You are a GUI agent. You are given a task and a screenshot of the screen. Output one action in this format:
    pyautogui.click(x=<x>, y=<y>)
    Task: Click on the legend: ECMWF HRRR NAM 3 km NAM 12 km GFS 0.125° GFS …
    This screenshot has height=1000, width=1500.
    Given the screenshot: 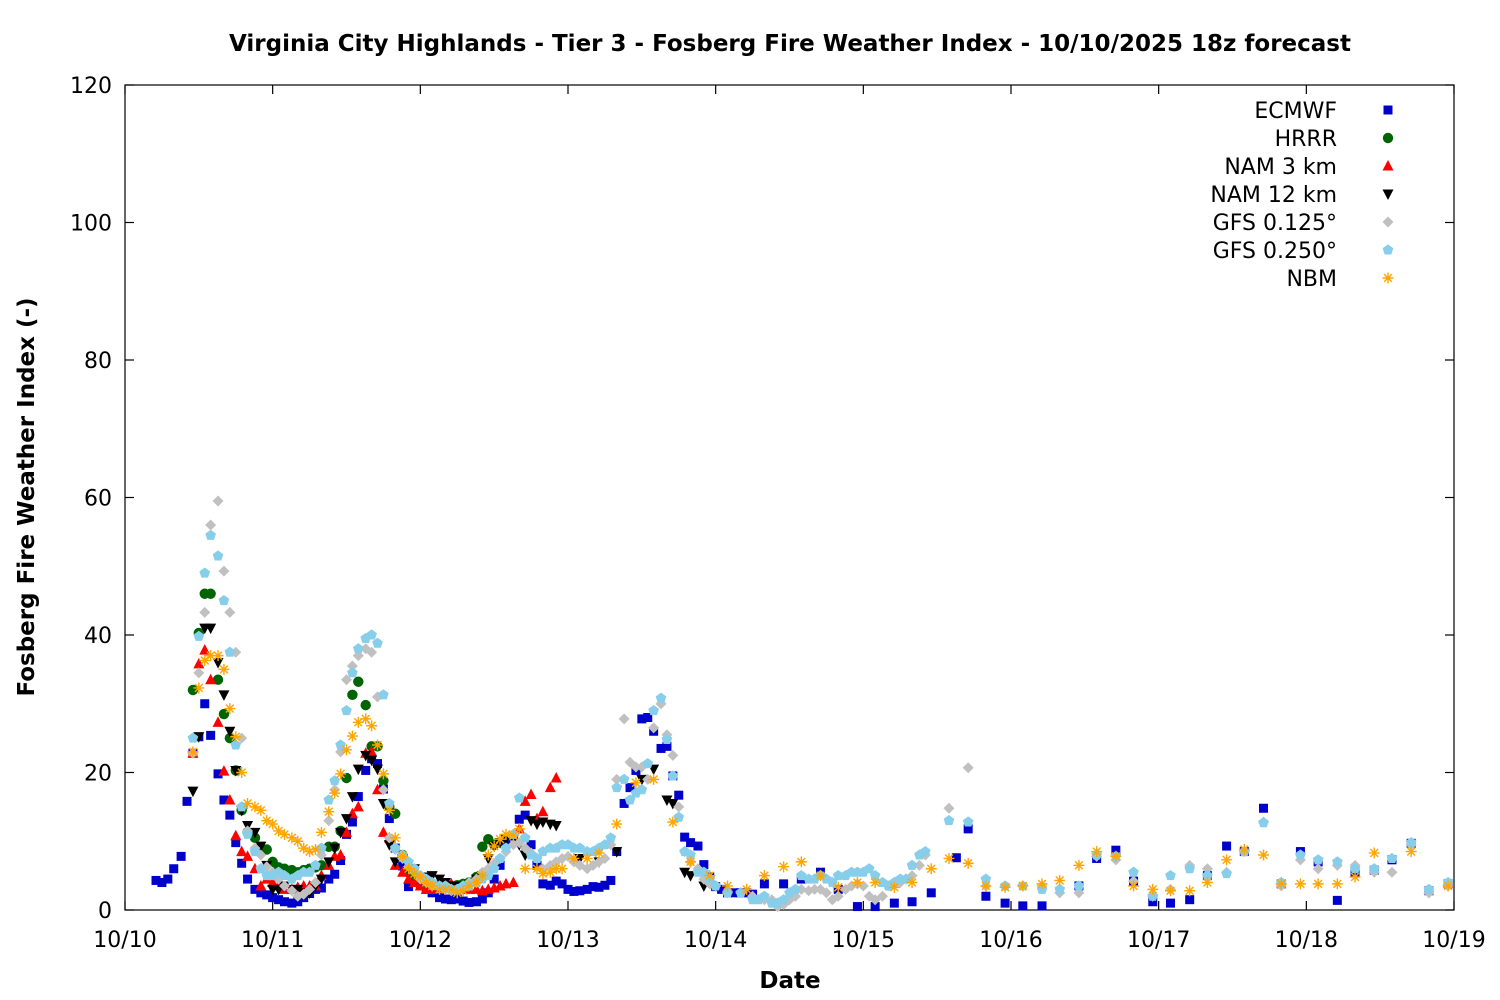 What is the action you would take?
    pyautogui.click(x=1302, y=195)
    